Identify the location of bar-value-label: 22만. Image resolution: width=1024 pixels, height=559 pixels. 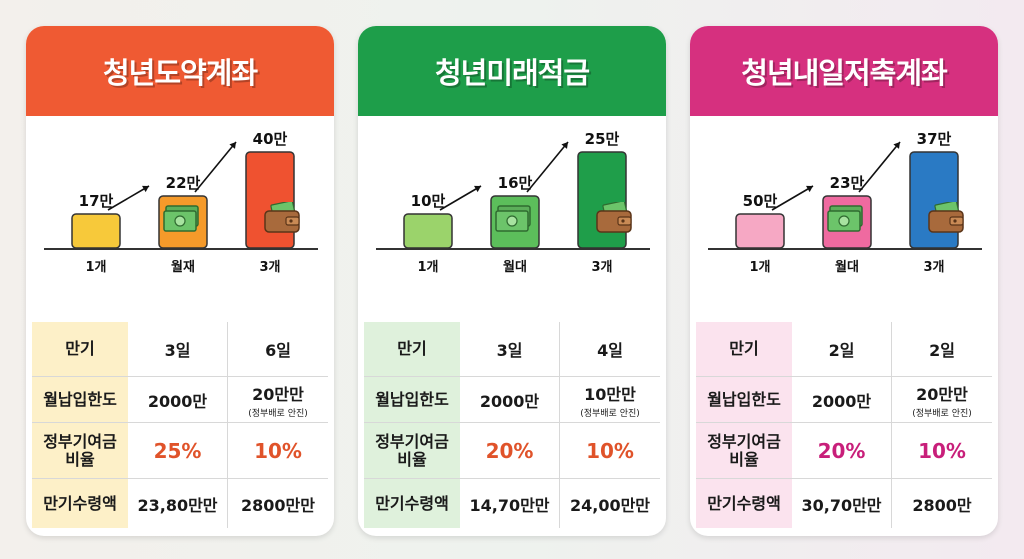
(183, 183).